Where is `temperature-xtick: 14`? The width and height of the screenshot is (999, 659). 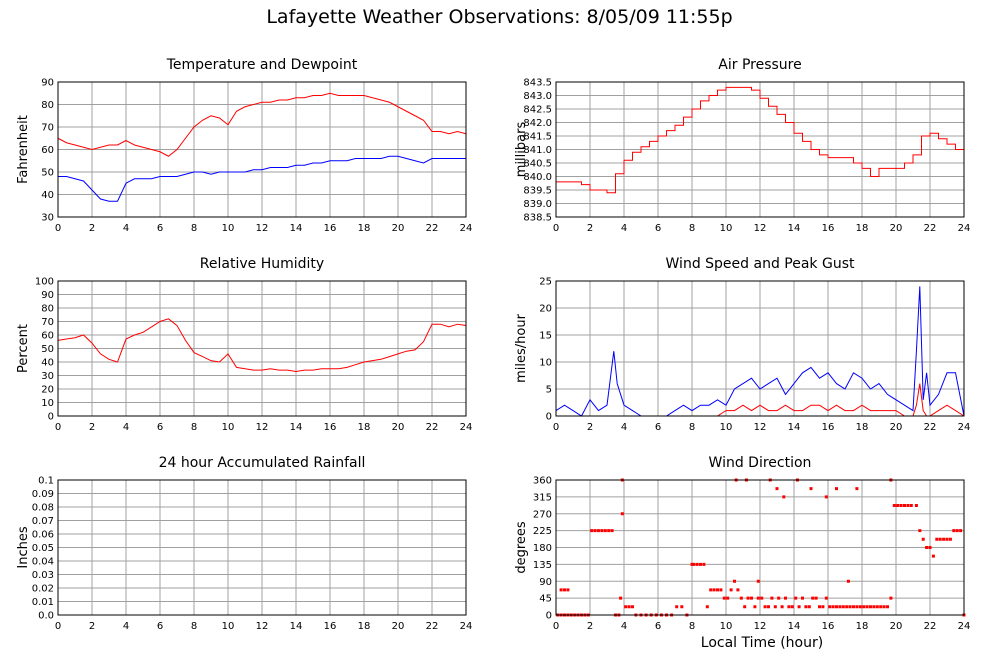
temperature-xtick: 14 is located at coordinates (296, 228).